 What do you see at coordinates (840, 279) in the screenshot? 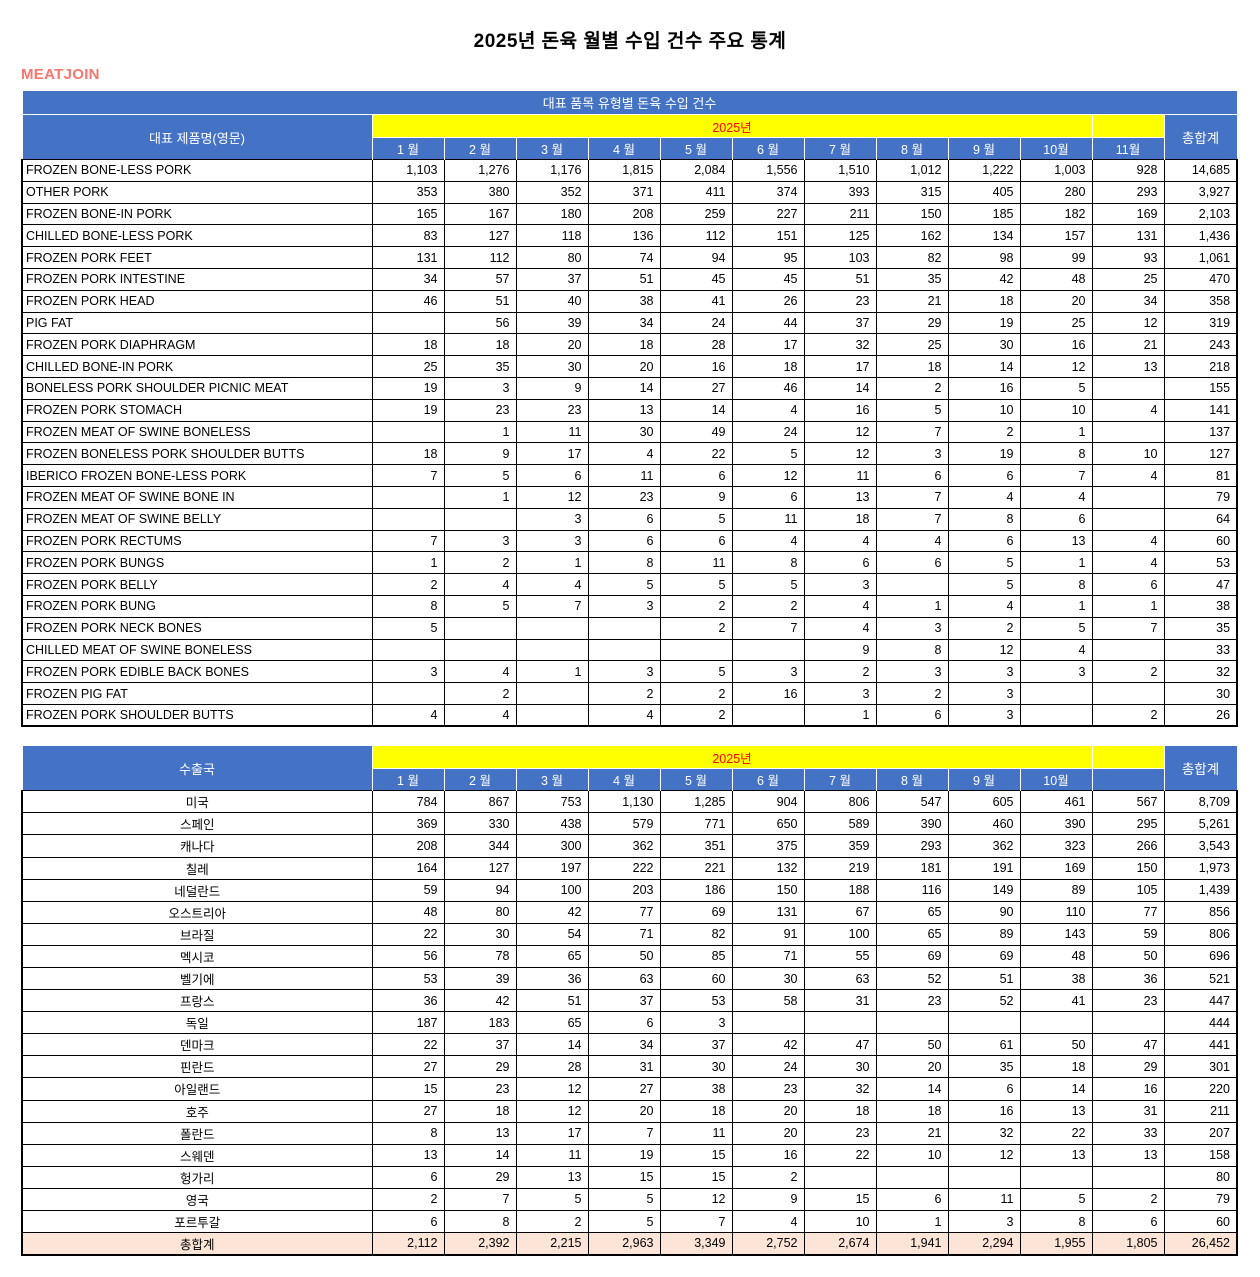
I see `value-cell: 51` at bounding box center [840, 279].